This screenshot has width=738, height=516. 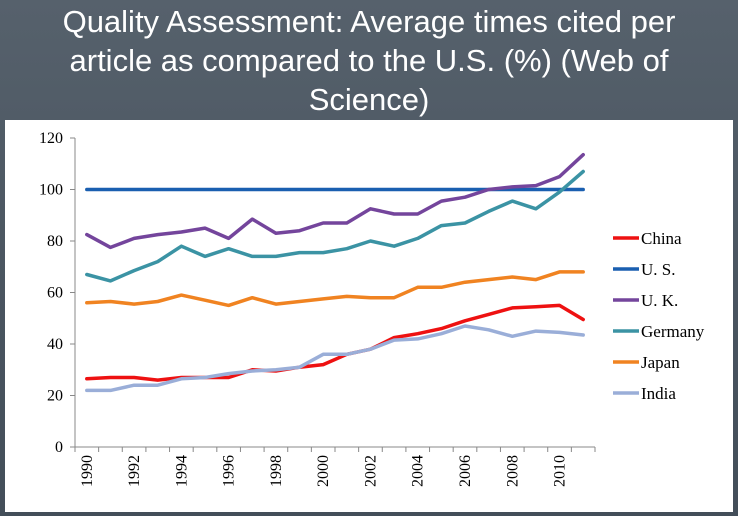 I want to click on x-tick-label: 2006, so click(x=465, y=471).